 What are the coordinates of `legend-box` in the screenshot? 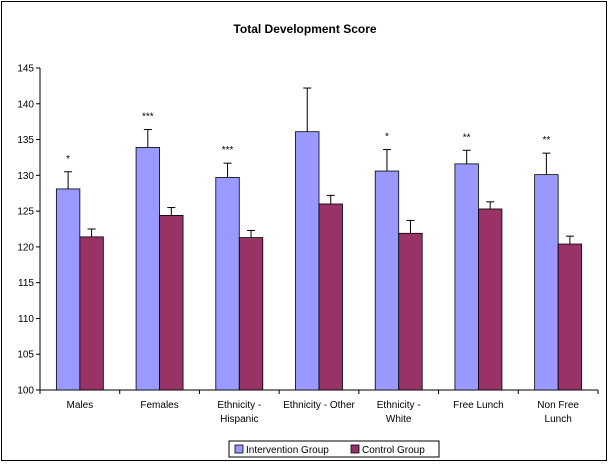 It's located at (334, 449).